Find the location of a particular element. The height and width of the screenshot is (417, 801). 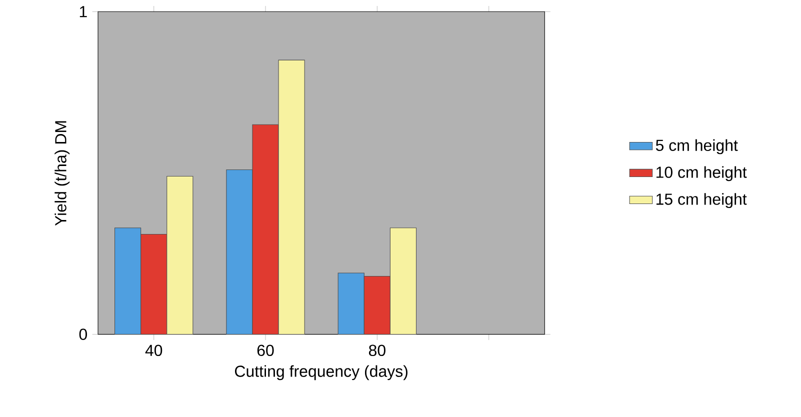

x-tick-label: 60 is located at coordinates (265, 350).